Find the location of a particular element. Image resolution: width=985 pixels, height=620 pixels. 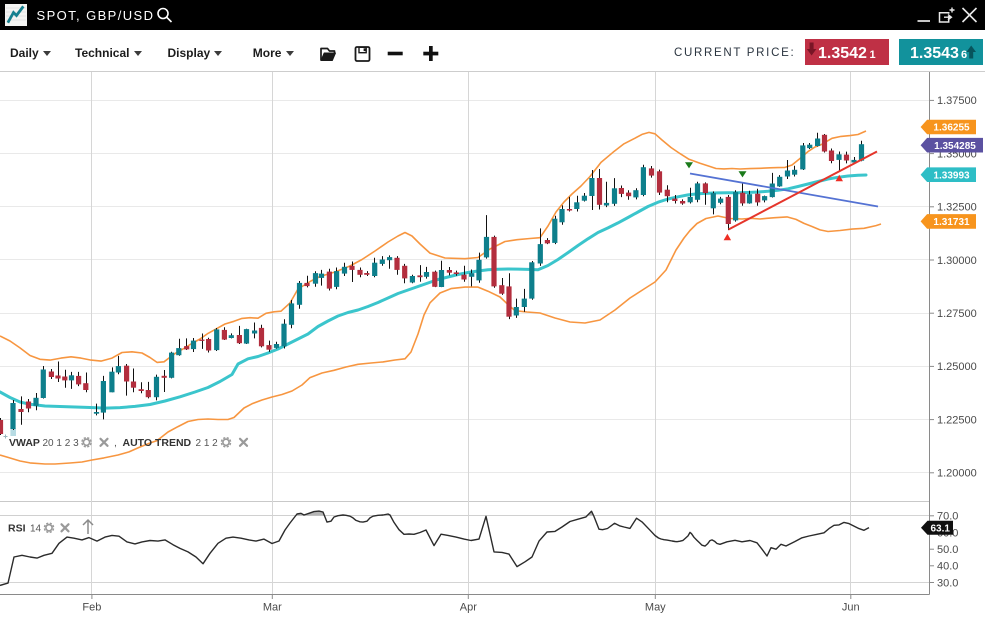

svg-text: 40.0 is located at coordinates (947, 567).